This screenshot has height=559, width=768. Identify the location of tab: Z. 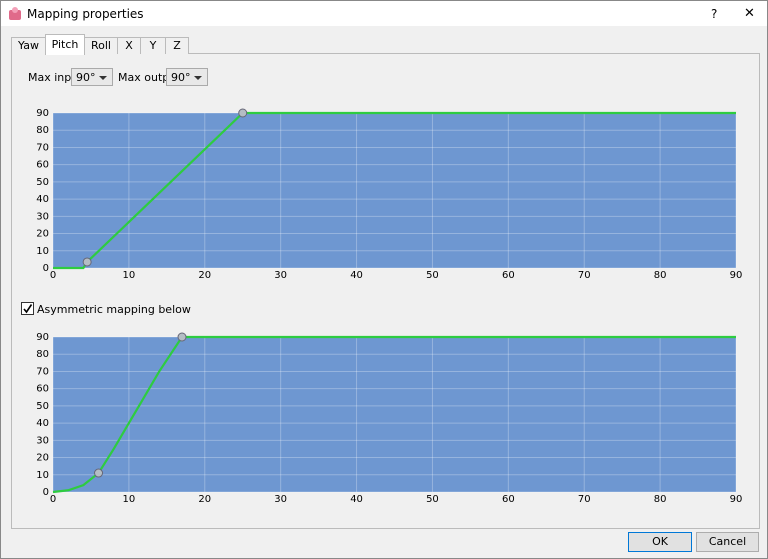
(177, 45).